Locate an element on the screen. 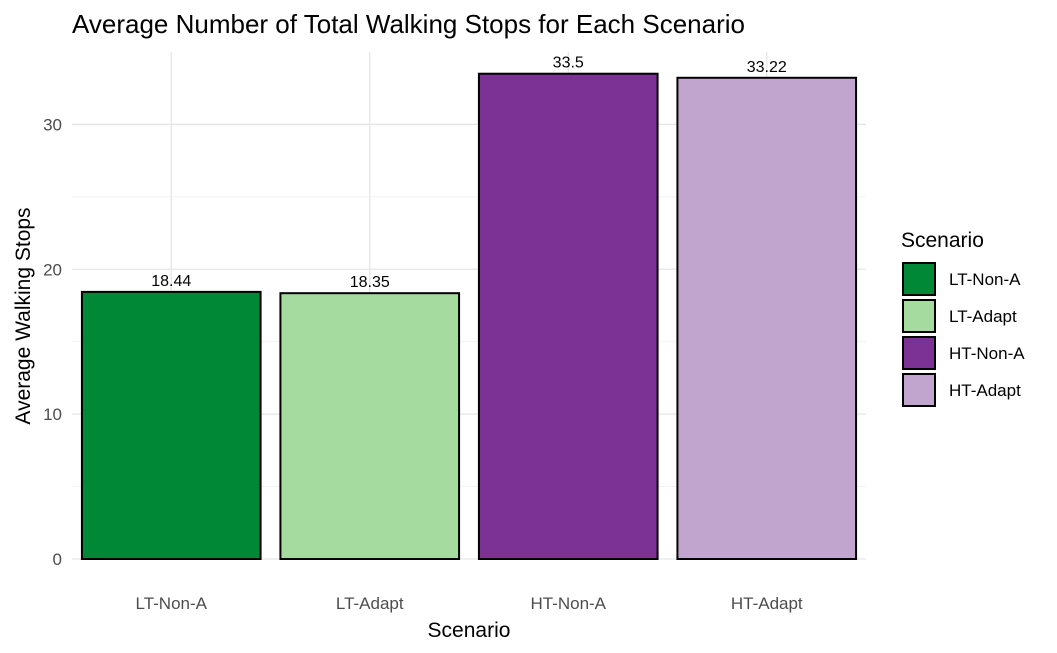 The height and width of the screenshot is (653, 1057). legend-label: HT-Adapt is located at coordinates (985, 390).